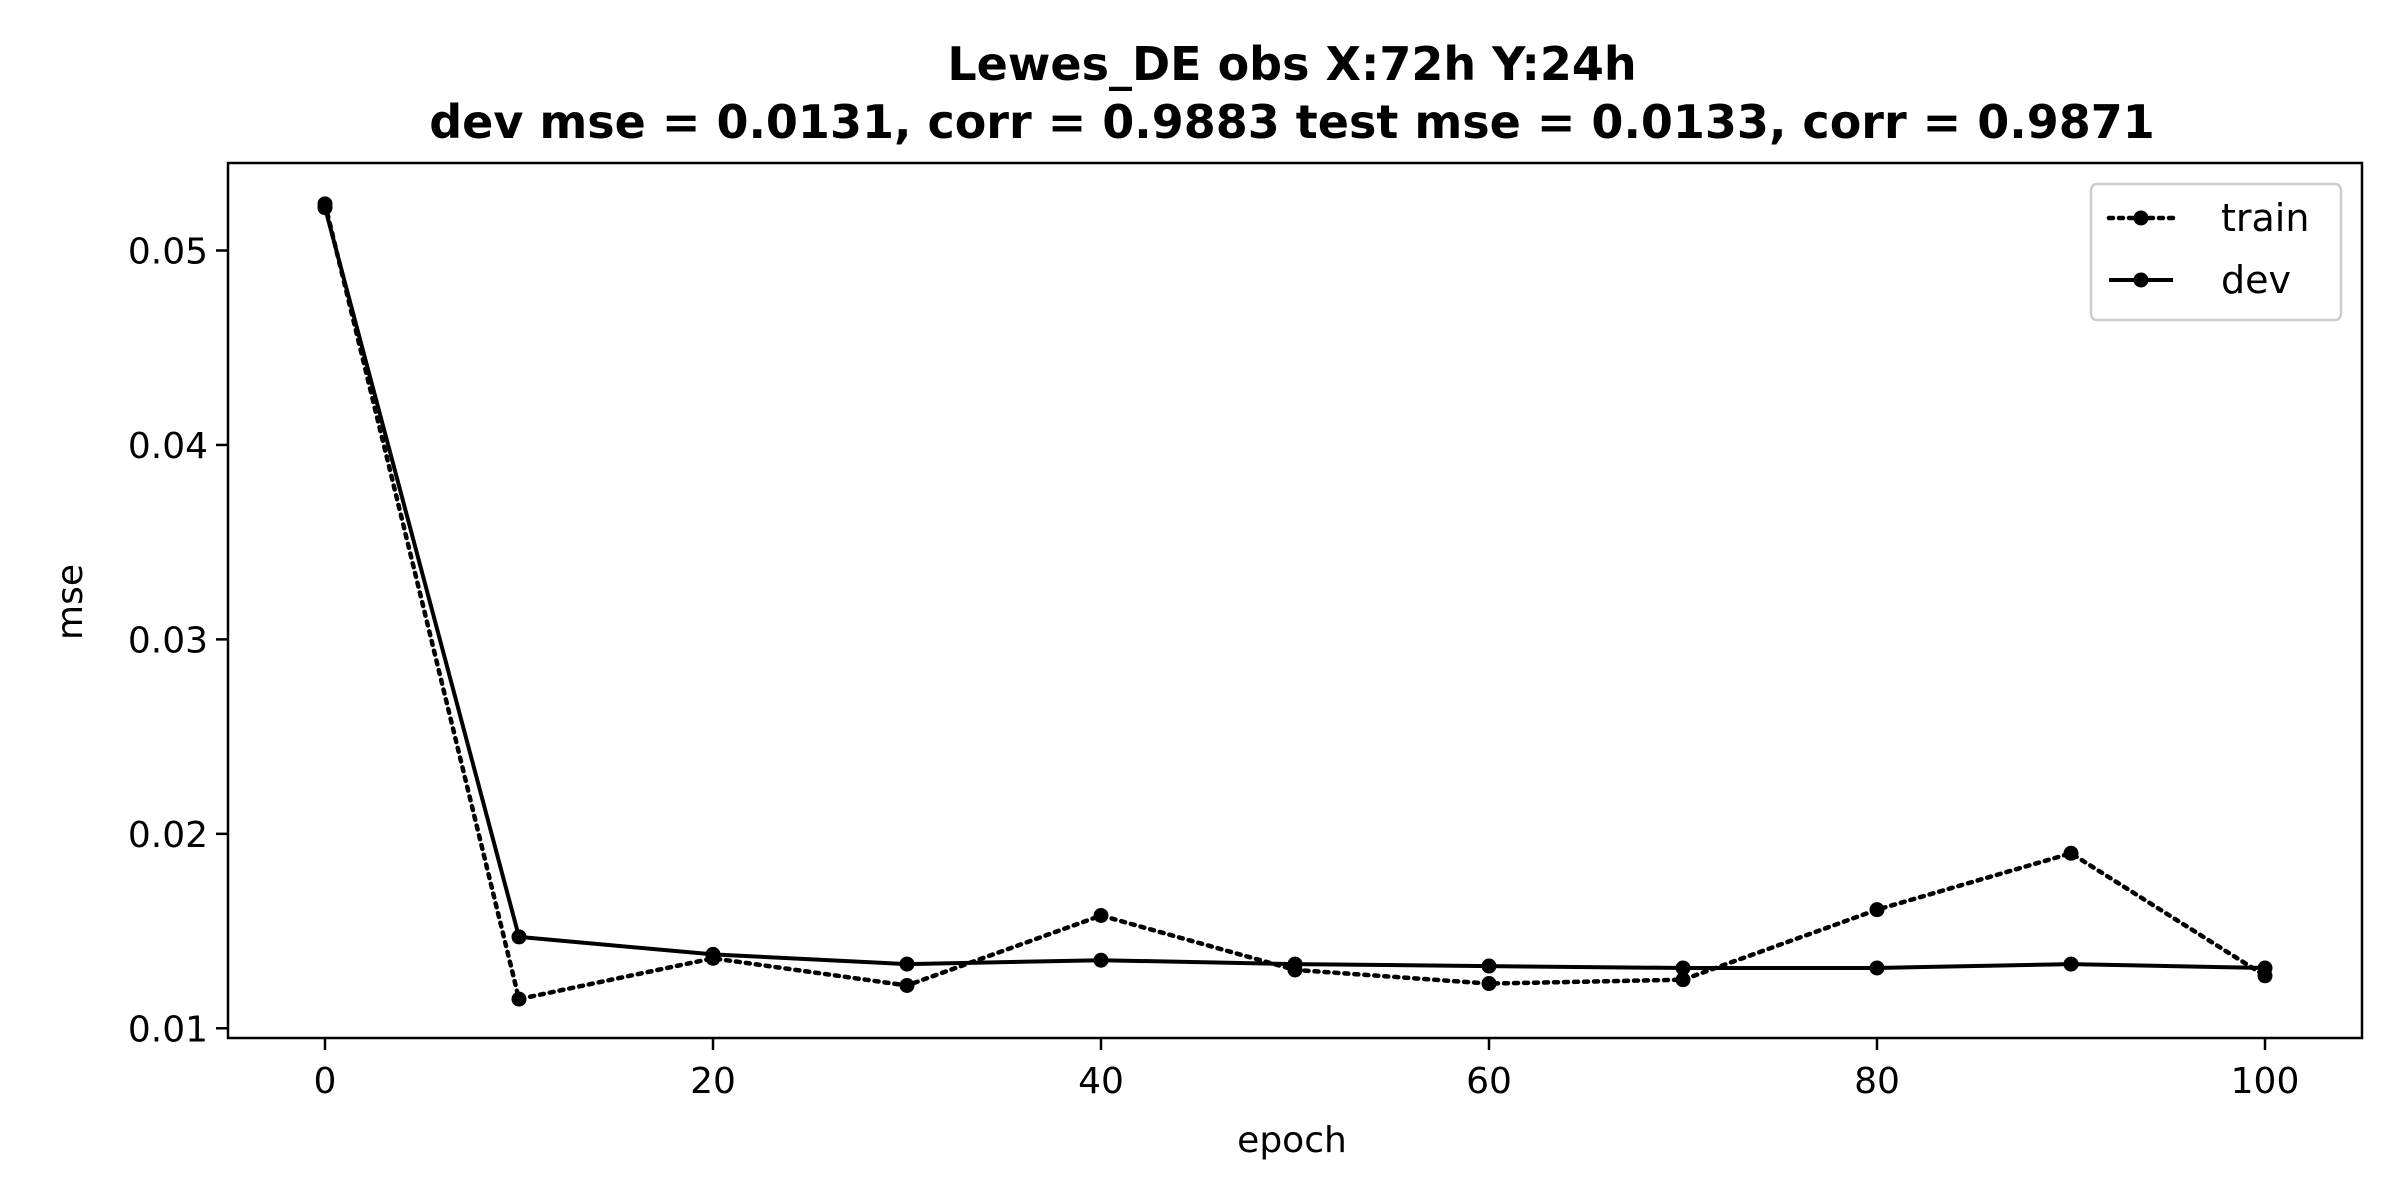  What do you see at coordinates (1489, 1081) in the screenshot?
I see `x-tick-label: 60` at bounding box center [1489, 1081].